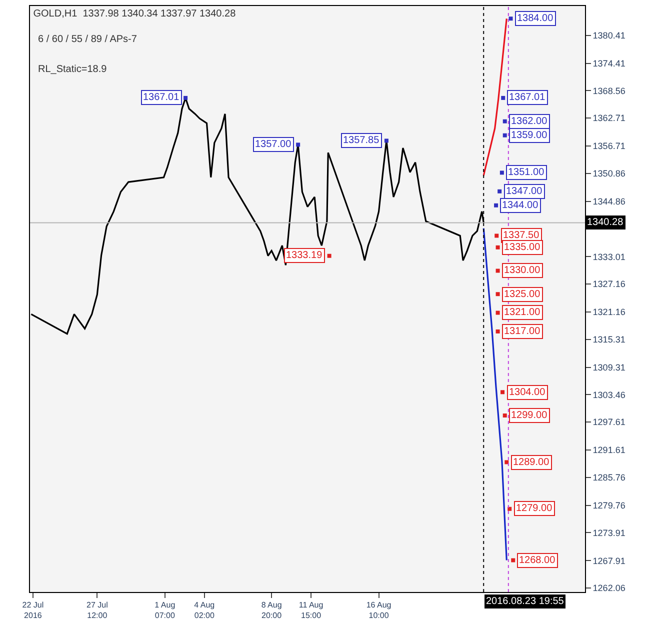  Describe the element at coordinates (609, 339) in the screenshot. I see `y-tick-label: 1315.31` at that location.